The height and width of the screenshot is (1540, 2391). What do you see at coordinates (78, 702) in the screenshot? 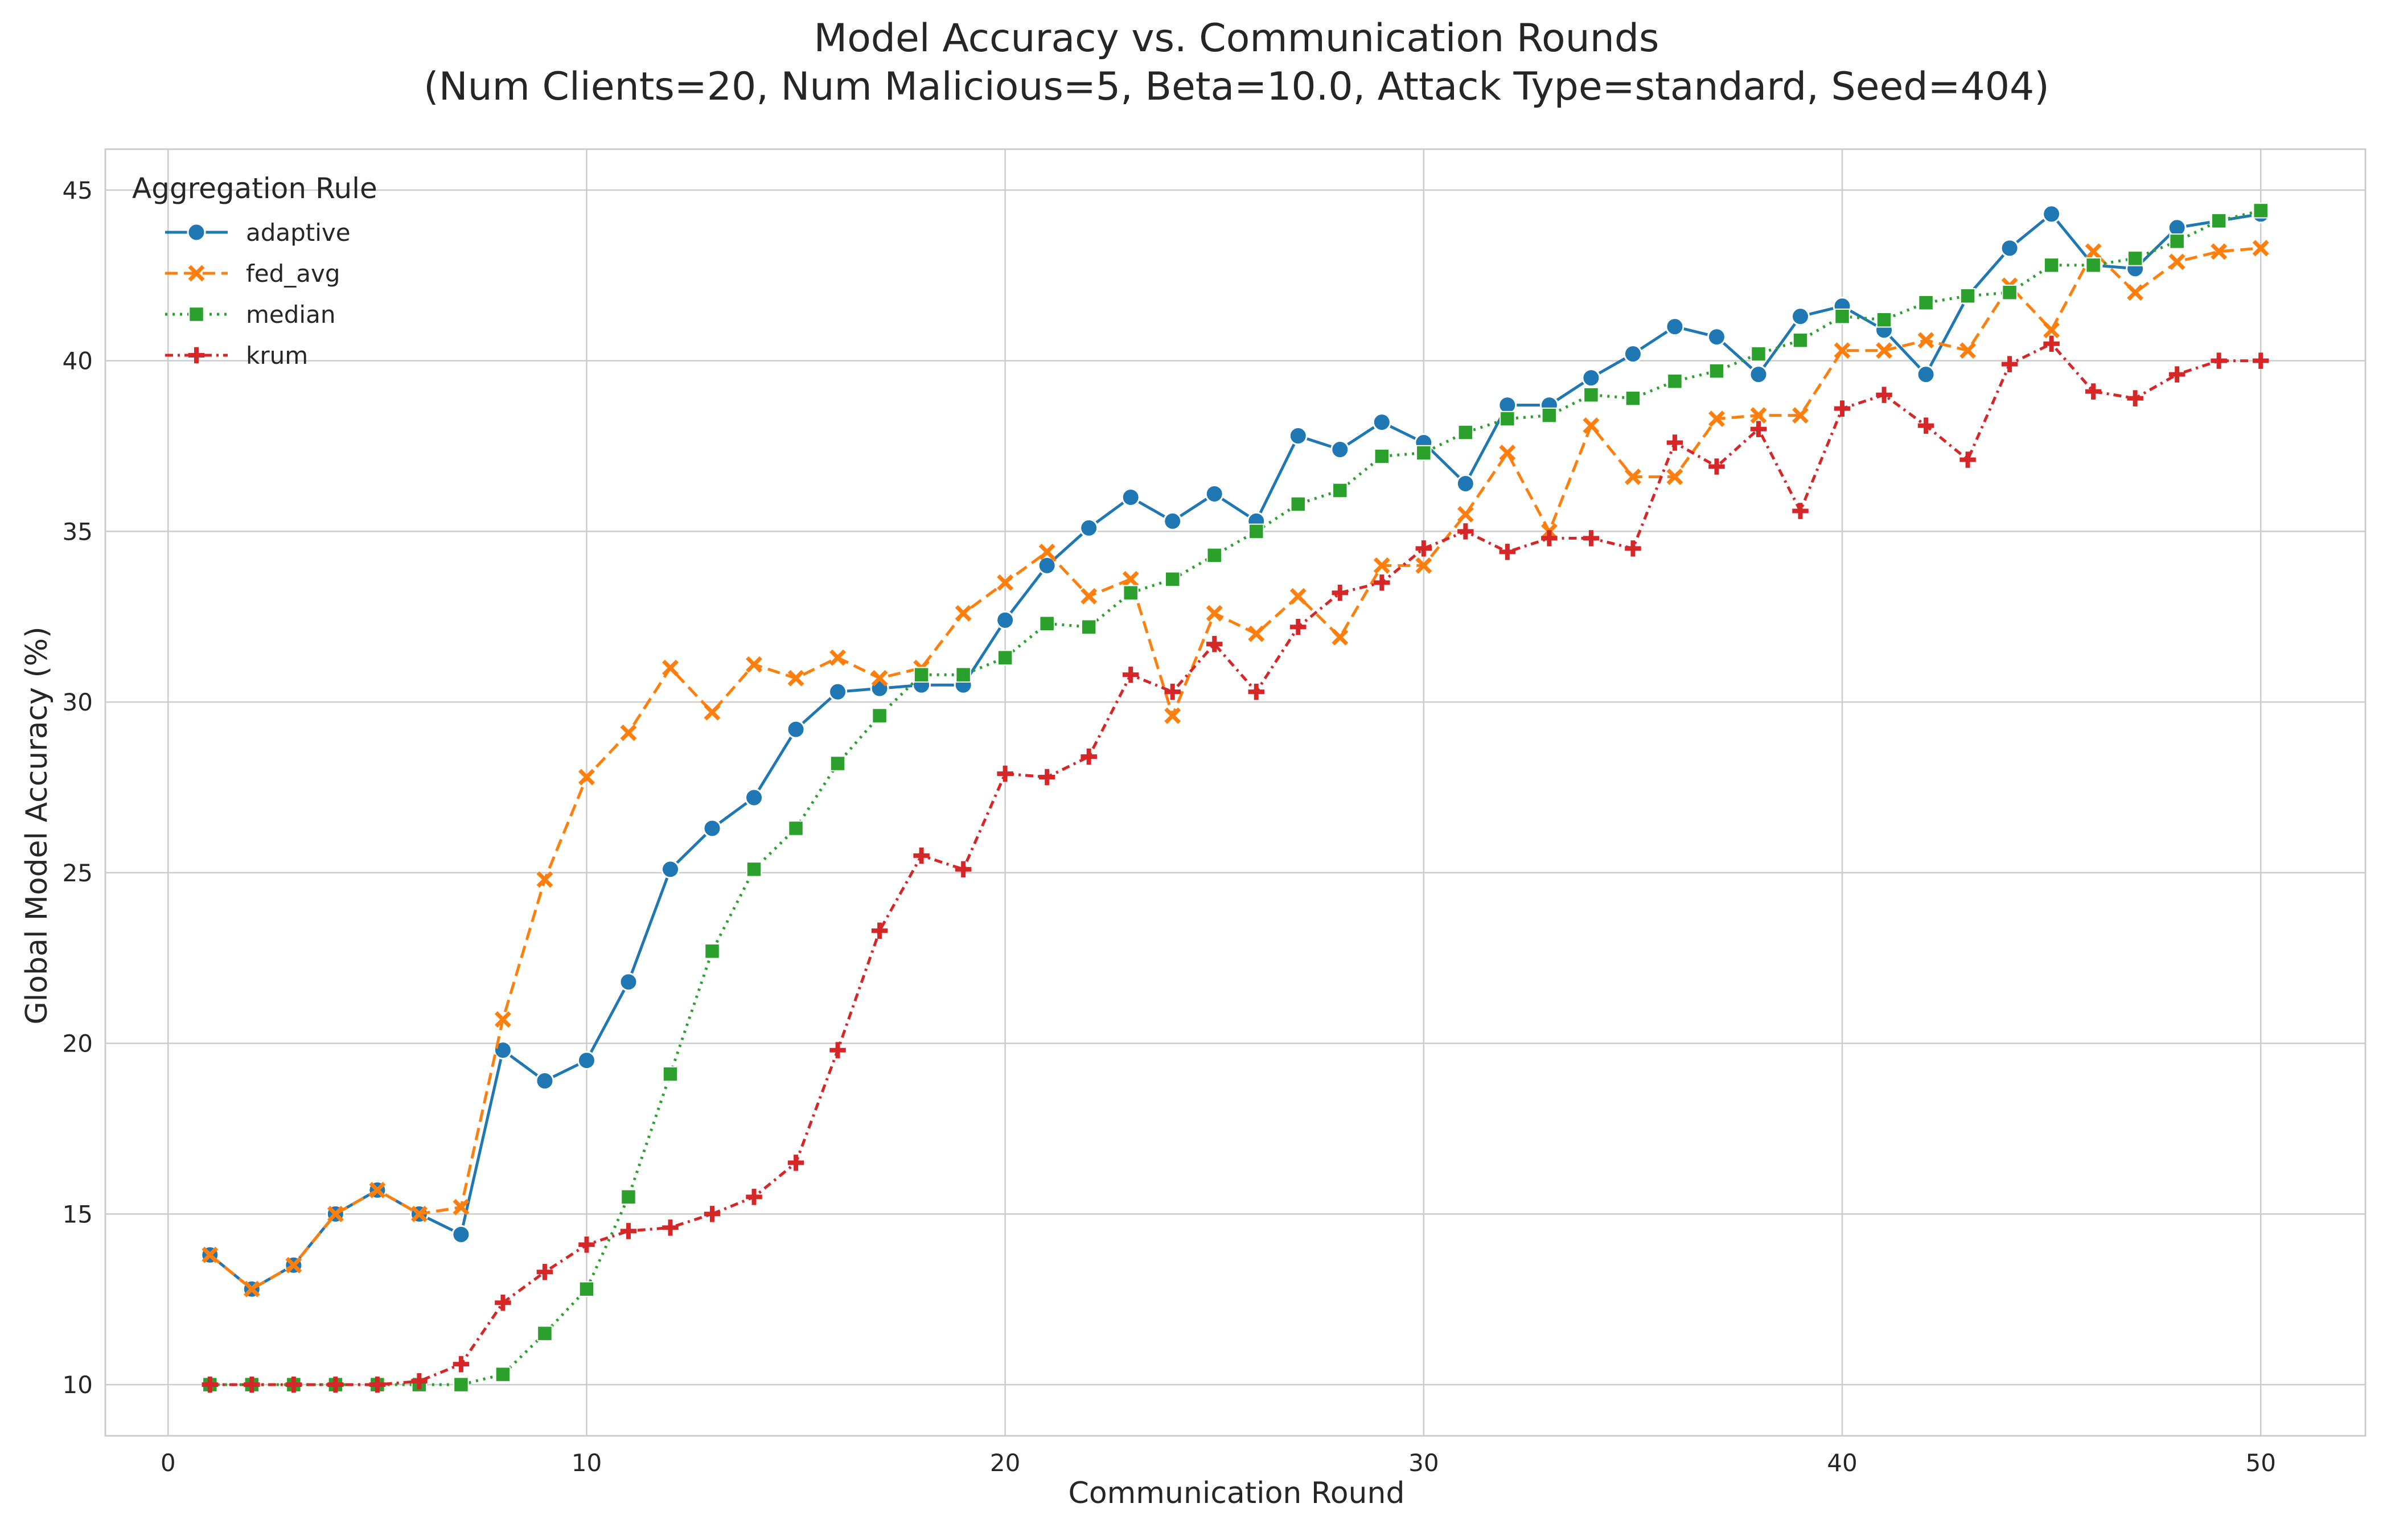
I see `y-tick-label: 30` at bounding box center [78, 702].